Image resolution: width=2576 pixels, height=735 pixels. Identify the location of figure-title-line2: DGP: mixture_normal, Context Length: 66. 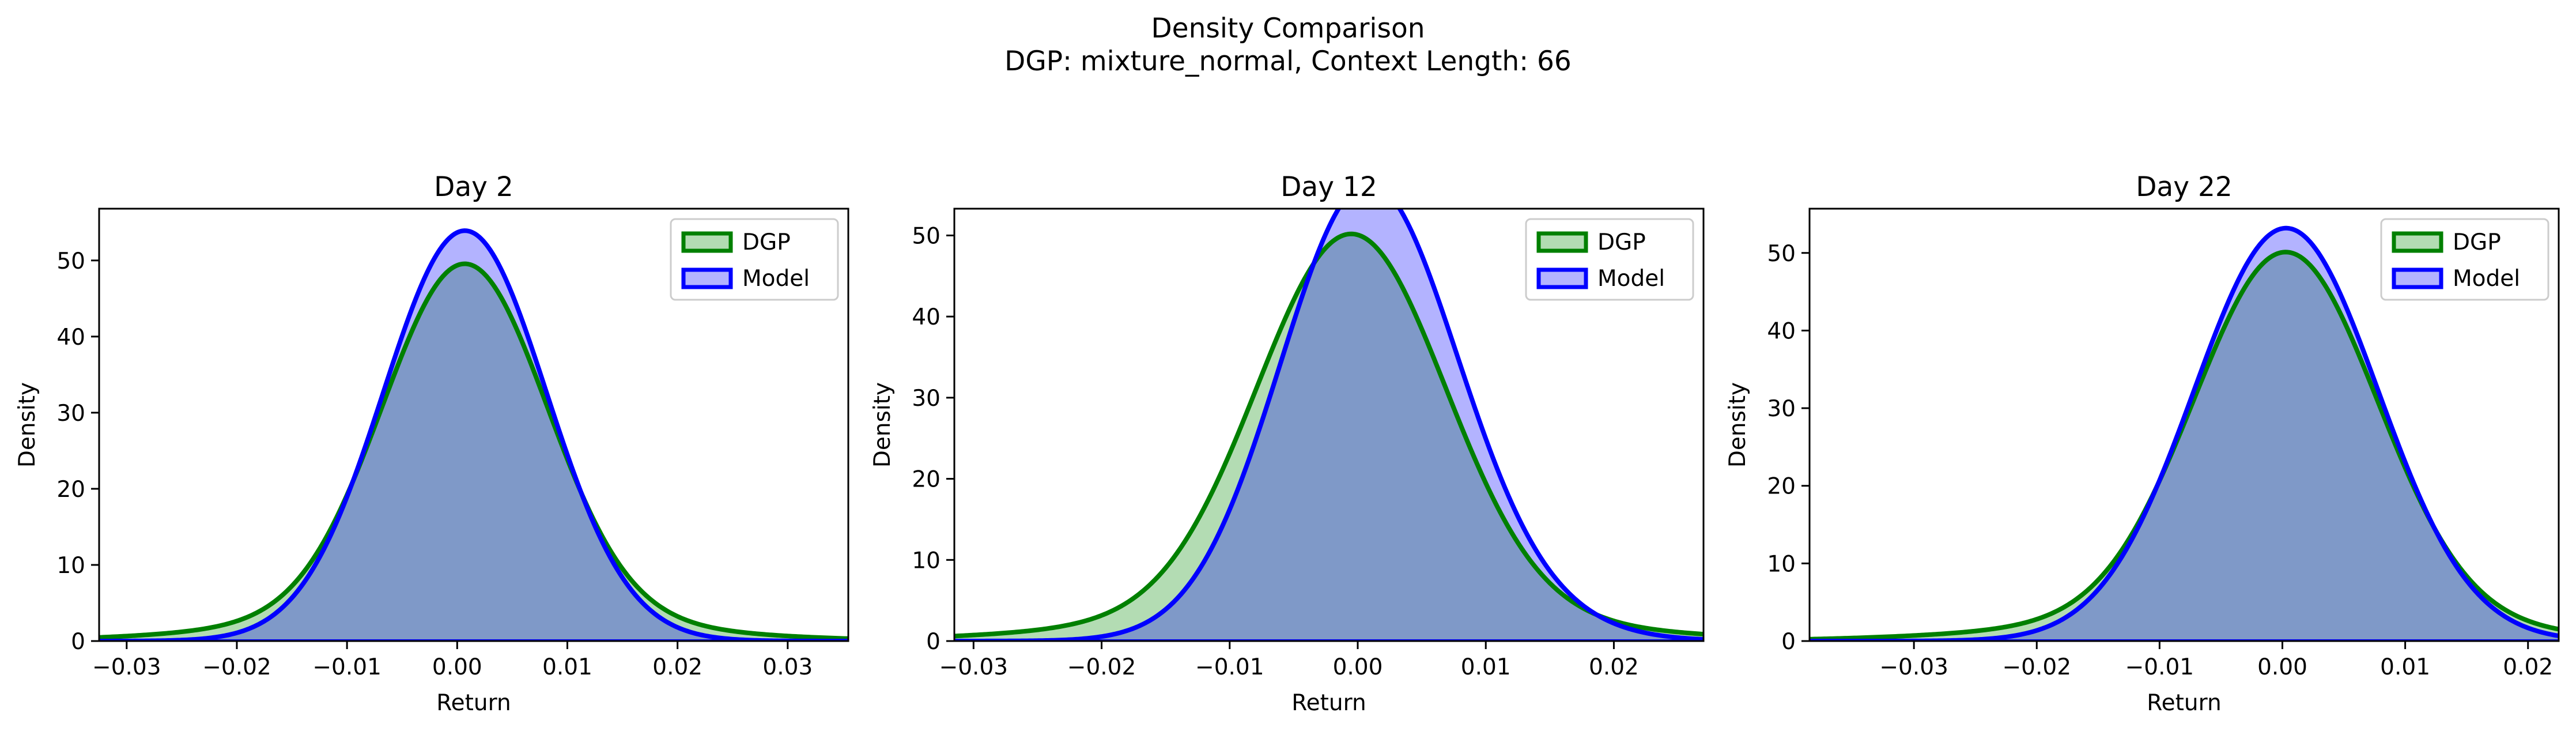
(1288, 61).